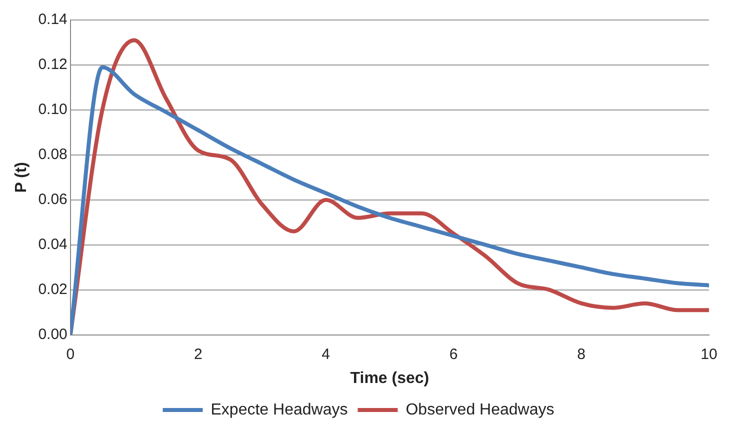 Image resolution: width=747 pixels, height=436 pixels. I want to click on x-tick-label: 10, so click(709, 354).